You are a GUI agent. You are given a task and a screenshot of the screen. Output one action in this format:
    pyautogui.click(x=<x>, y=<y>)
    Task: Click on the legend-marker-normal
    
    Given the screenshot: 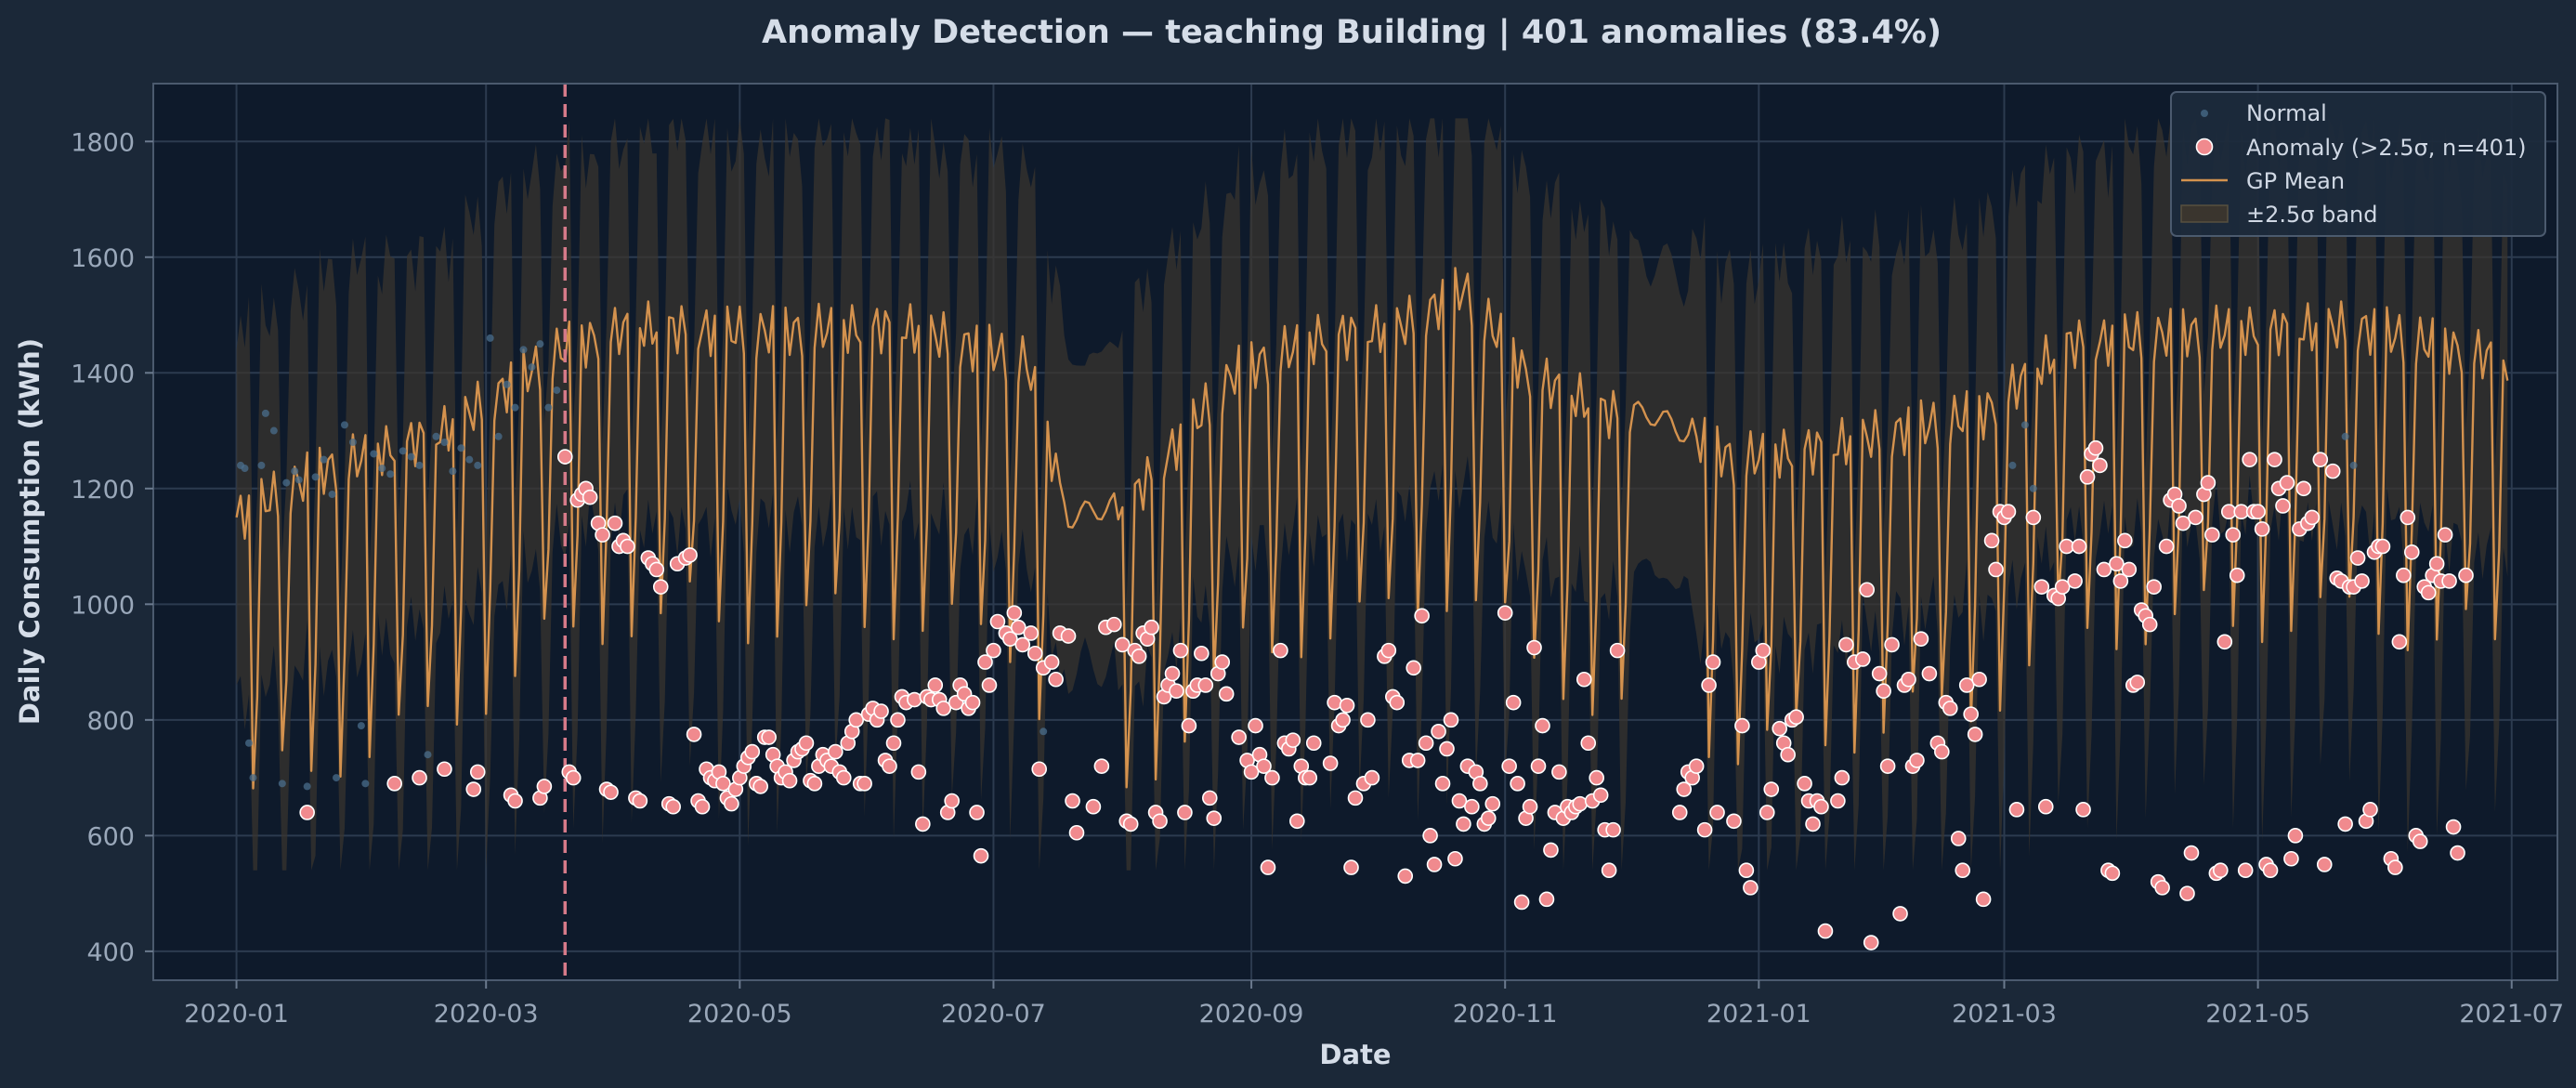 What is the action you would take?
    pyautogui.click(x=2204, y=113)
    